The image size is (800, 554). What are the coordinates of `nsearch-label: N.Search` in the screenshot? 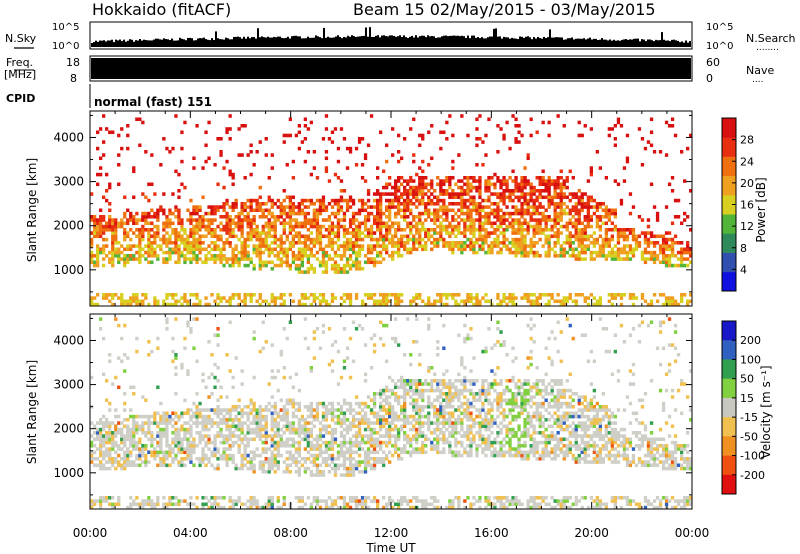 It's located at (771, 38).